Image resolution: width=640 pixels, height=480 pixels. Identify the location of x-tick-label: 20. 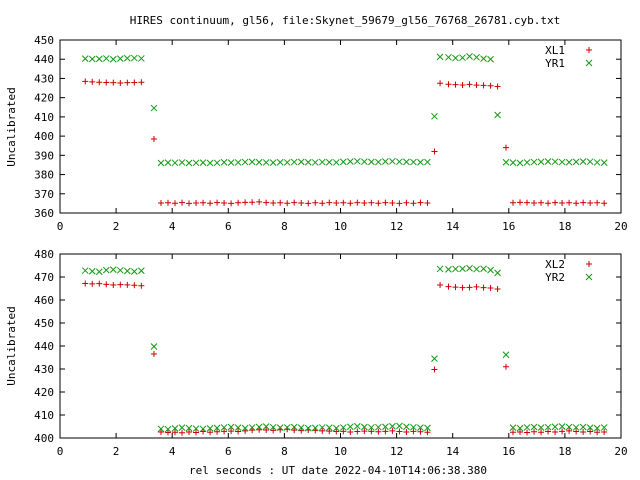
(620, 226).